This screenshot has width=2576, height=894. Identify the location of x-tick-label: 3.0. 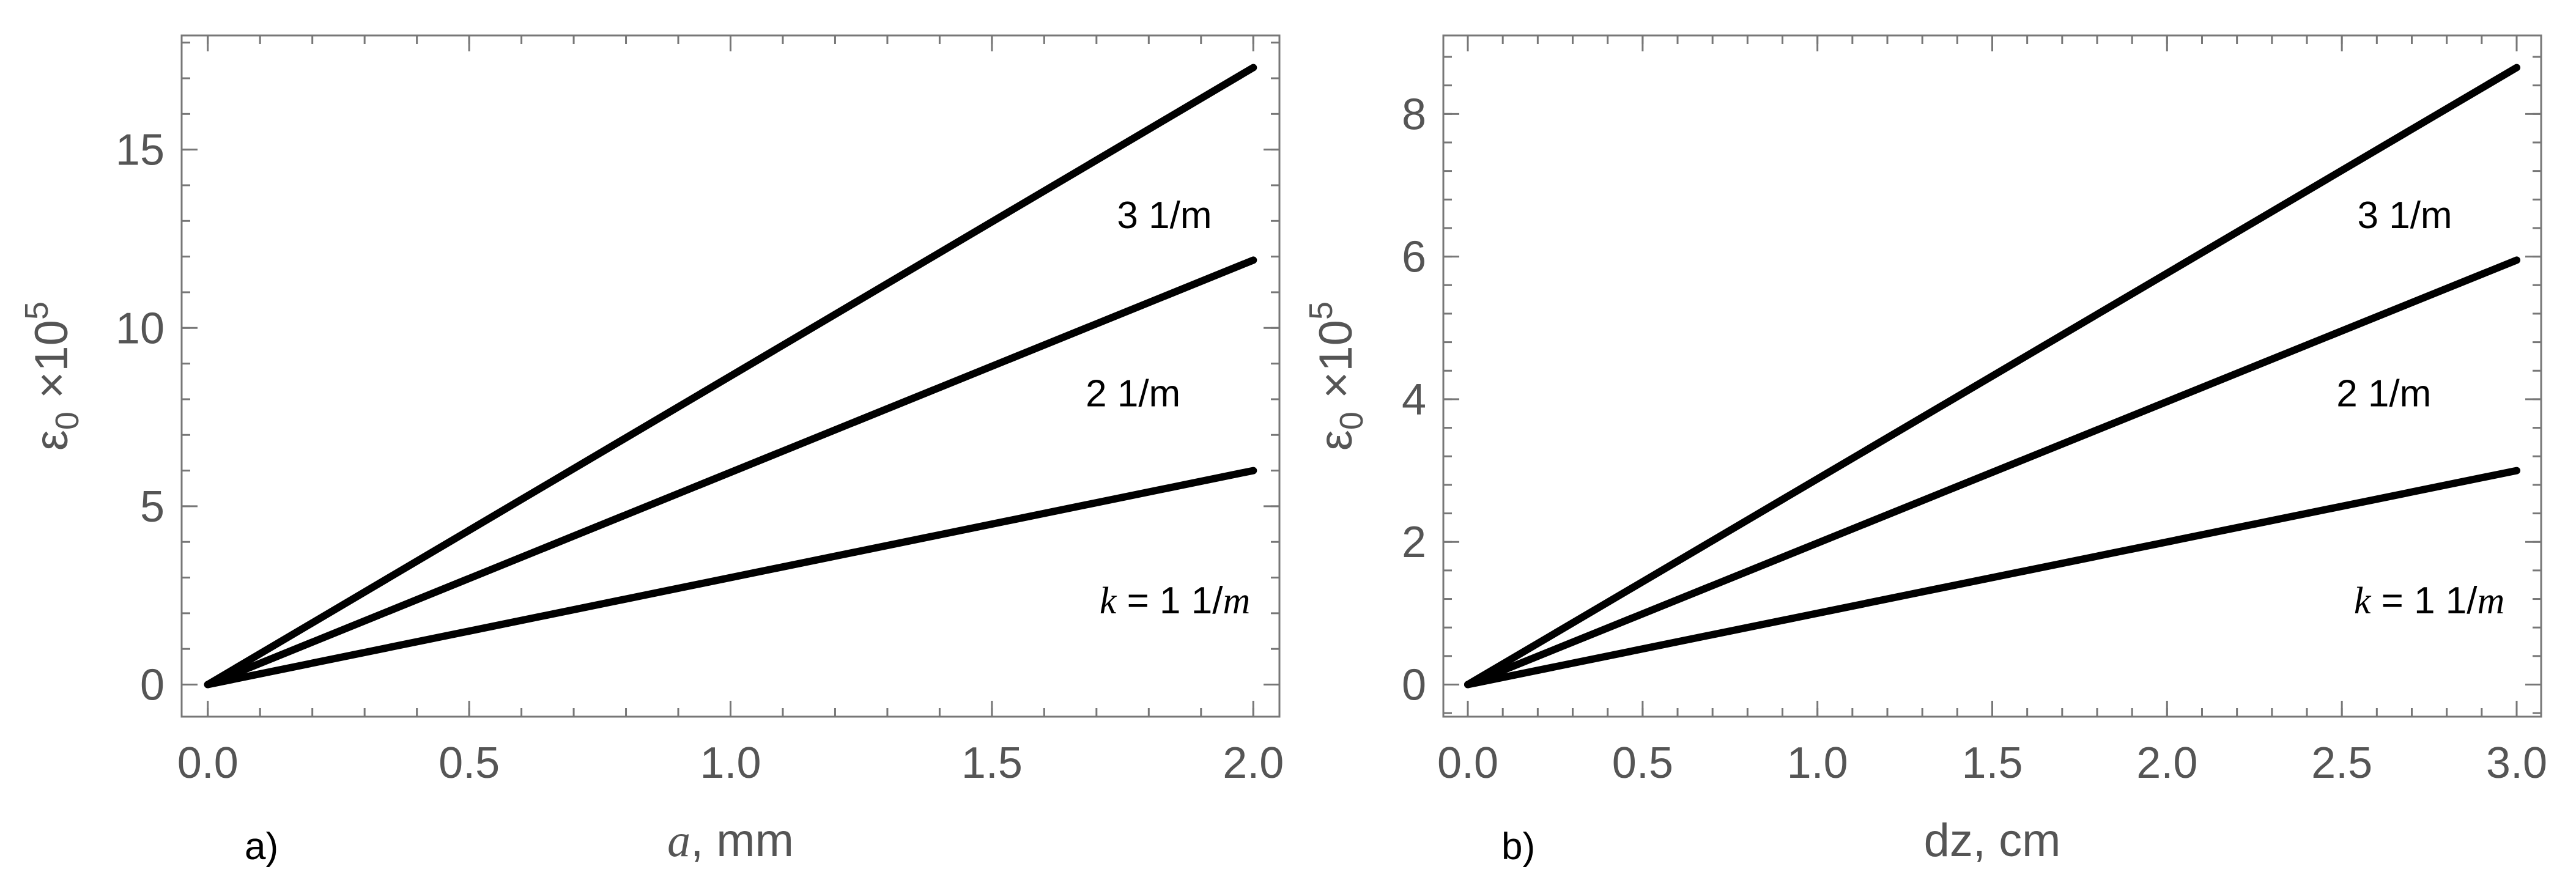
(2516, 763).